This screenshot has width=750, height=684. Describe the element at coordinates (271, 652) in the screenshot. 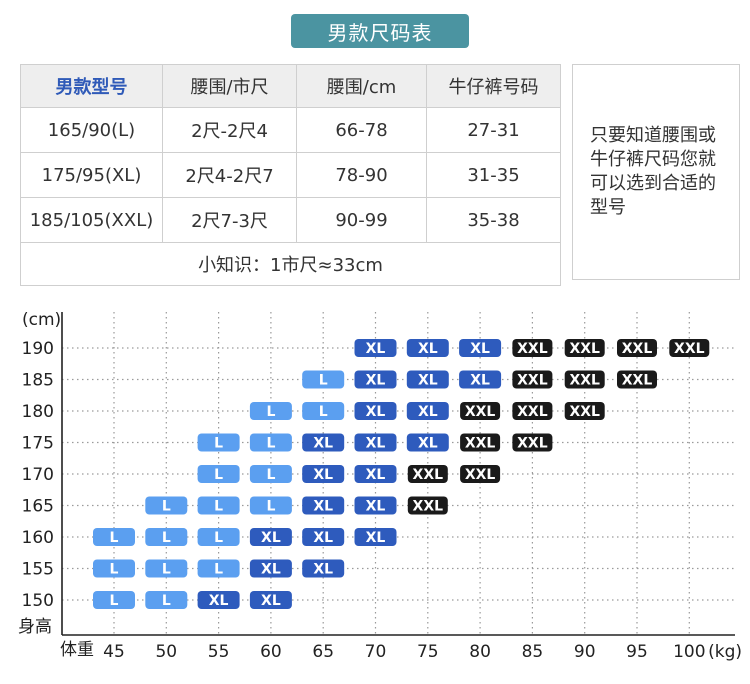

I see `x-tick-label: 60` at that location.